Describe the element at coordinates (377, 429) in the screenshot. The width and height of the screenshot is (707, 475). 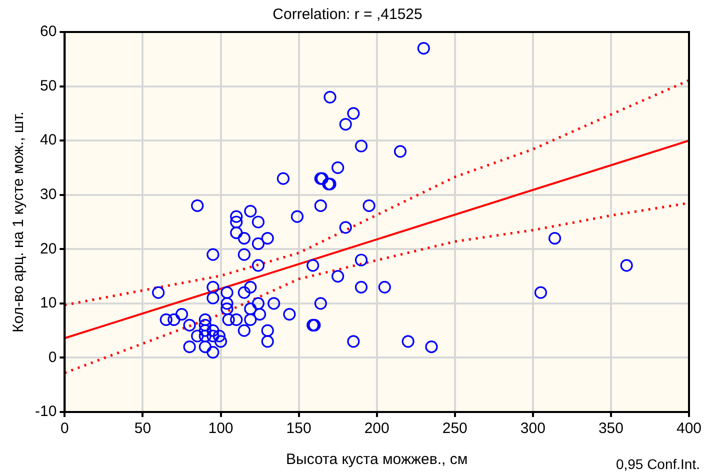
I see `x-tick-label: 200` at that location.